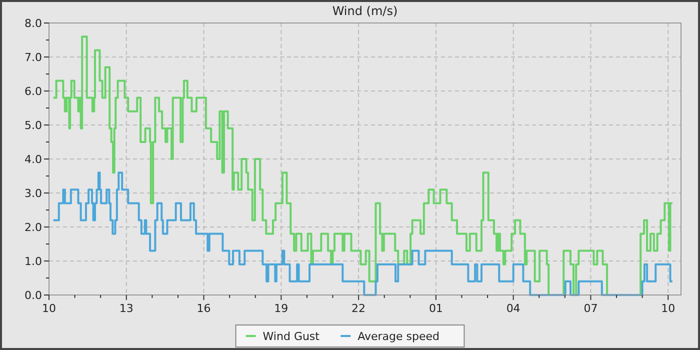 The image size is (700, 350). Describe the element at coordinates (513, 308) in the screenshot. I see `x-tick-label: 04` at that location.